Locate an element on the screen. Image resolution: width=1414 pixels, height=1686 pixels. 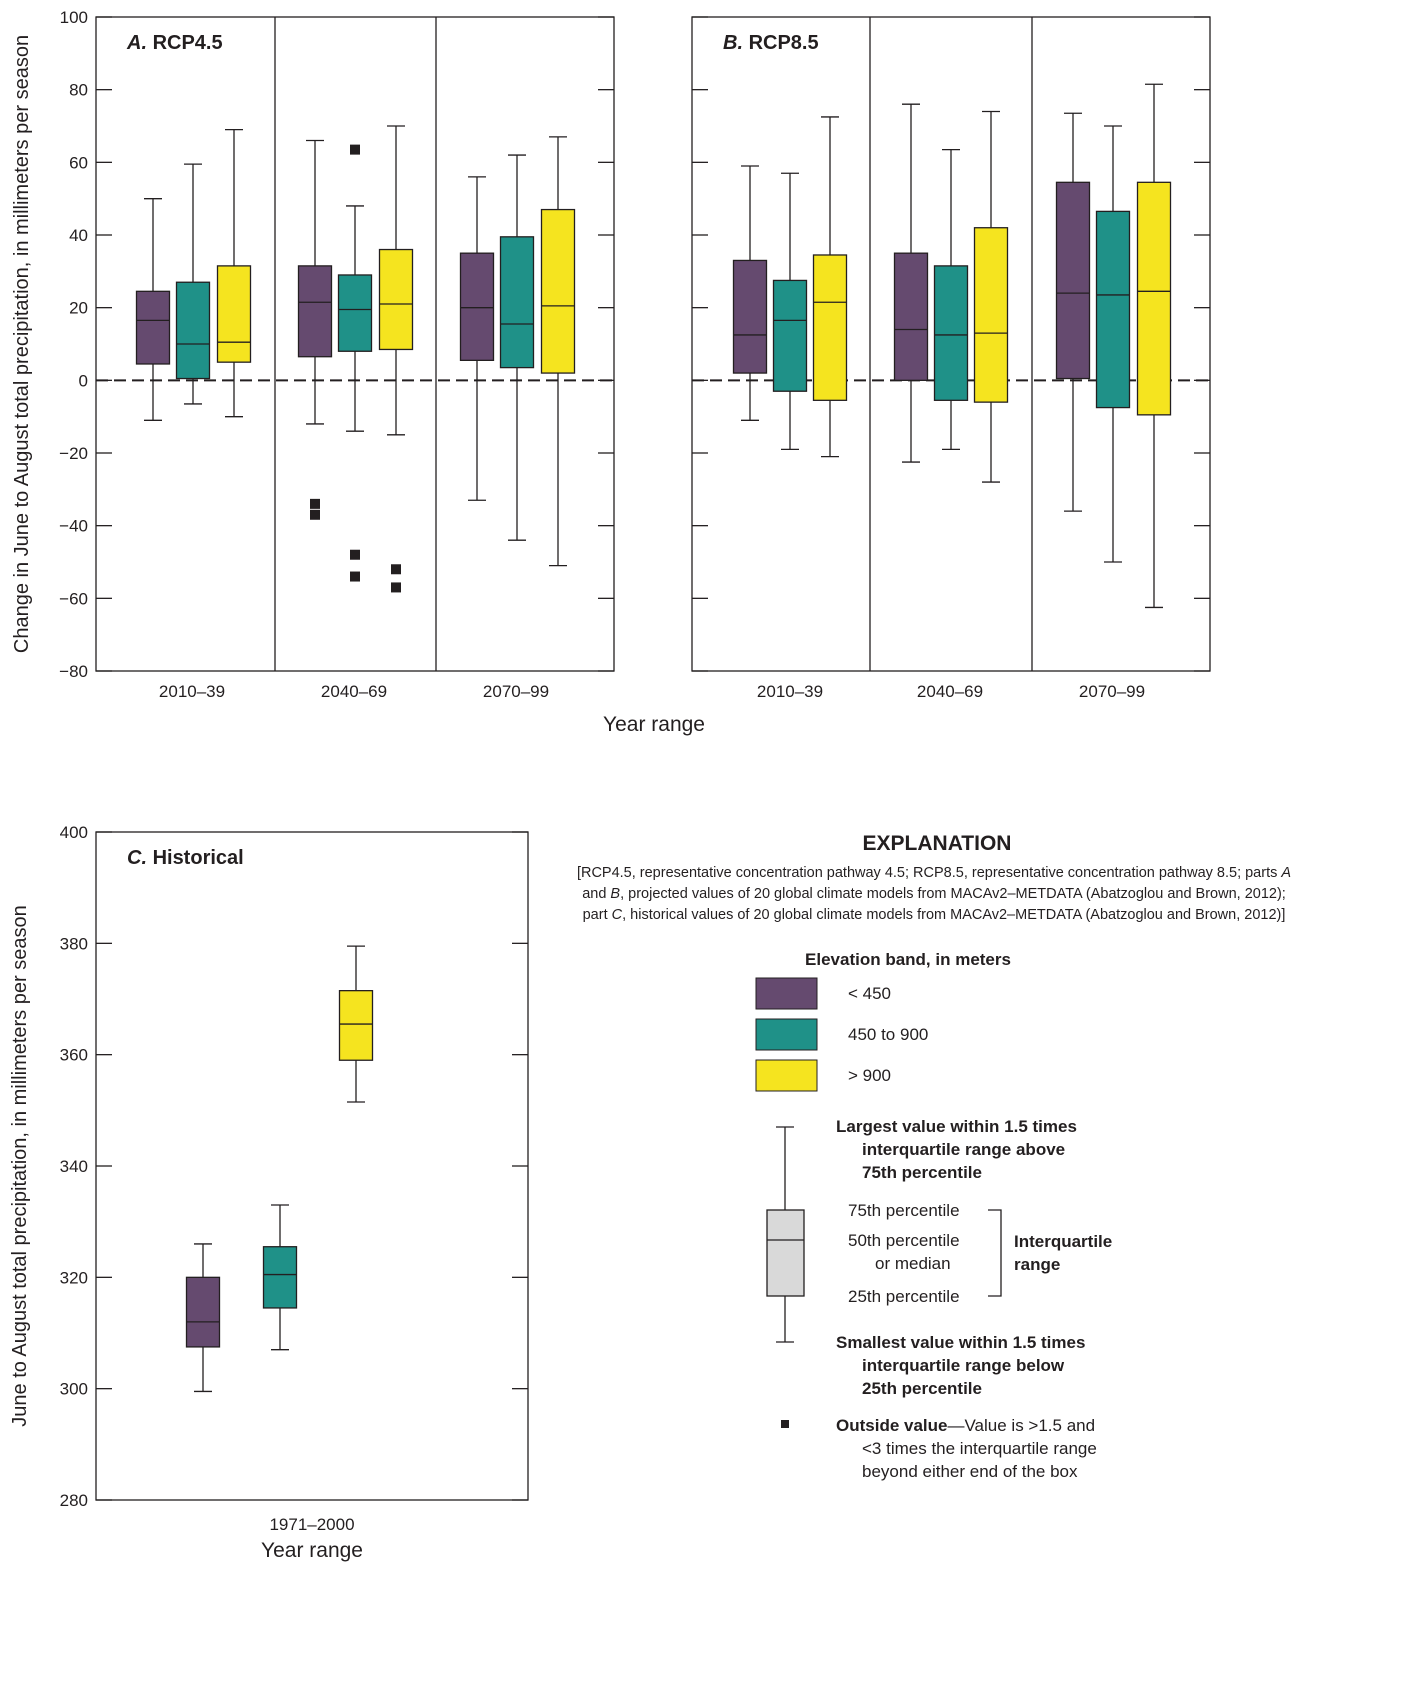
box--450-2070–99 is located at coordinates (1073, 312).